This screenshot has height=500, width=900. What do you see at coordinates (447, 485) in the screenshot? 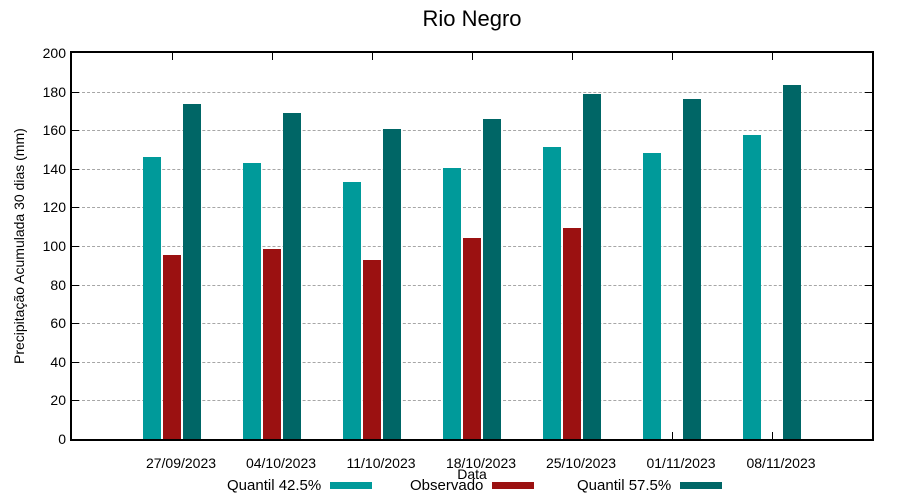
I see `legend-label-observado: Observado` at bounding box center [447, 485].